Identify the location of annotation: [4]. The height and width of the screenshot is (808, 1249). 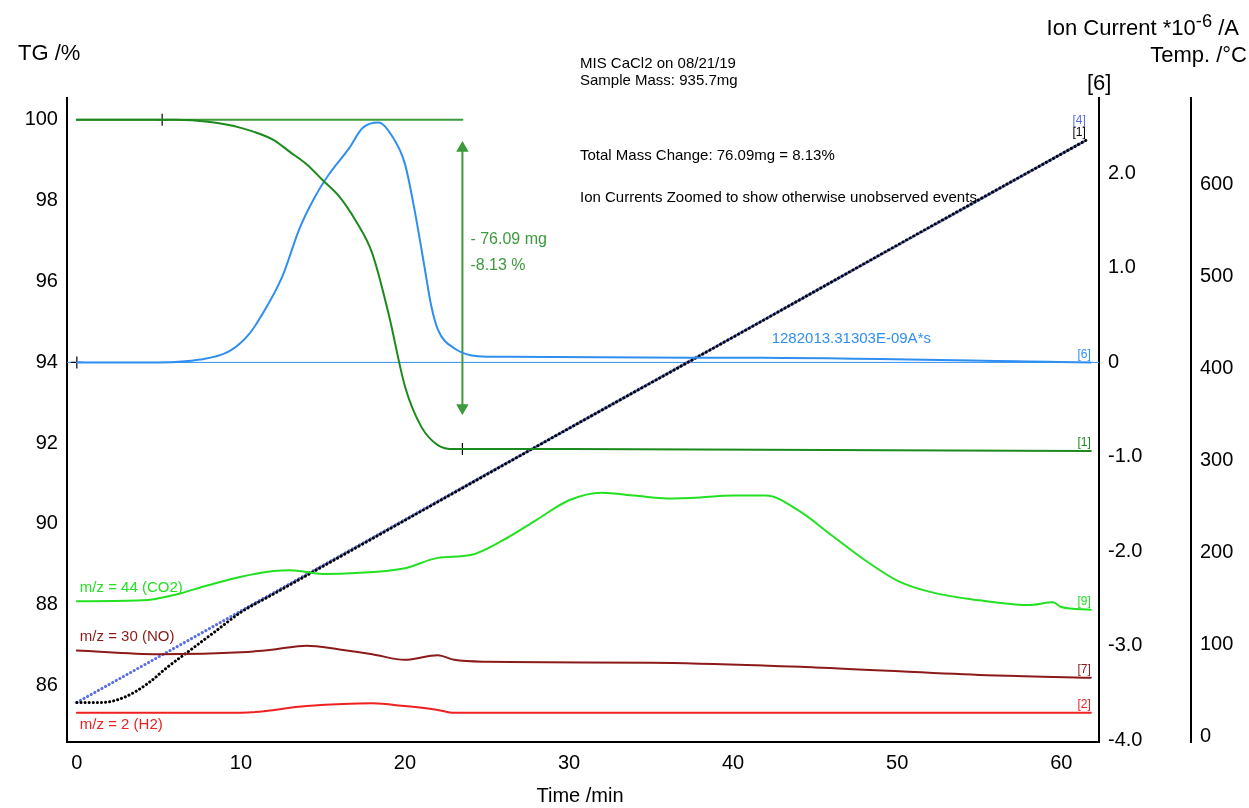
(1079, 119).